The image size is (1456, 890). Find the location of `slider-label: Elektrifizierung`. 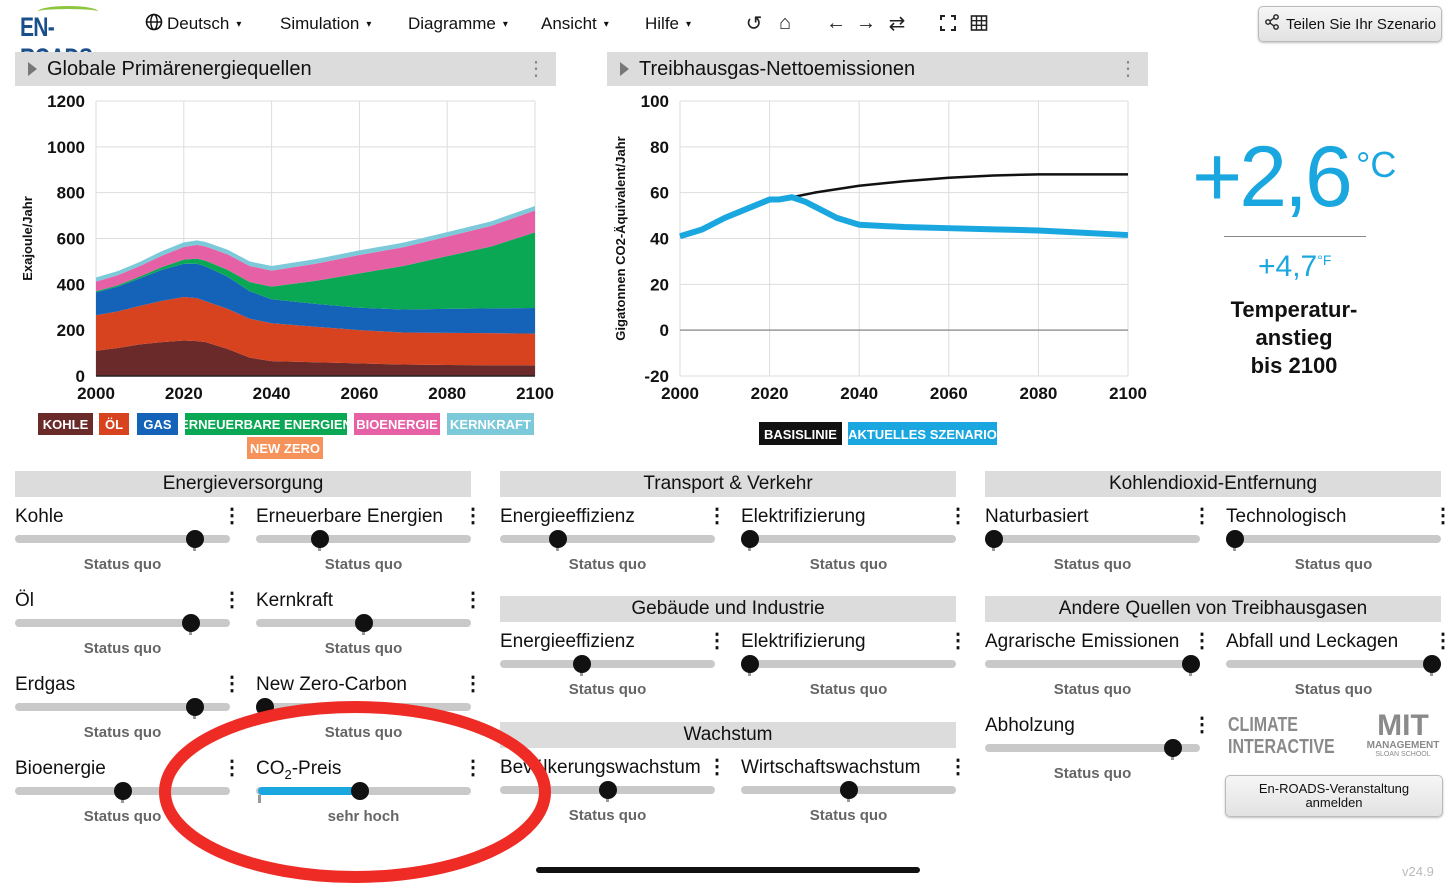

slider-label: Elektrifizierung is located at coordinates (803, 641).